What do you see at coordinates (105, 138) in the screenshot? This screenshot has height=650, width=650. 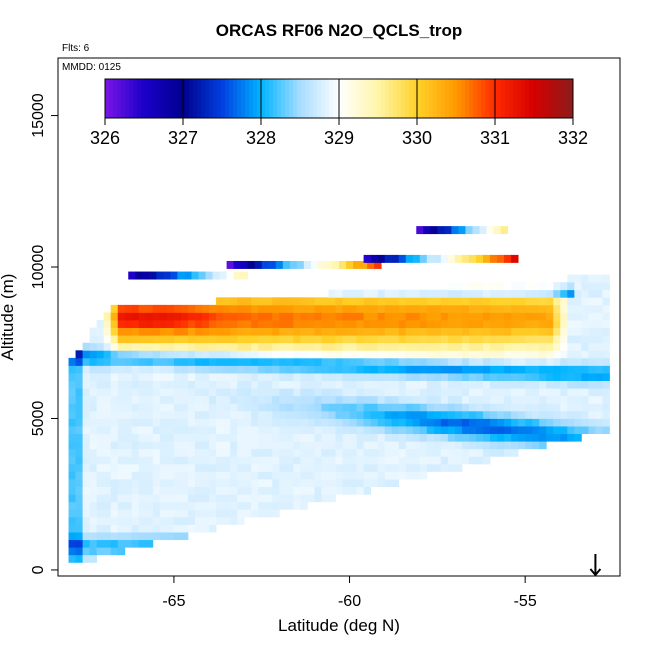 I see `colorbar-tick-label: 326` at bounding box center [105, 138].